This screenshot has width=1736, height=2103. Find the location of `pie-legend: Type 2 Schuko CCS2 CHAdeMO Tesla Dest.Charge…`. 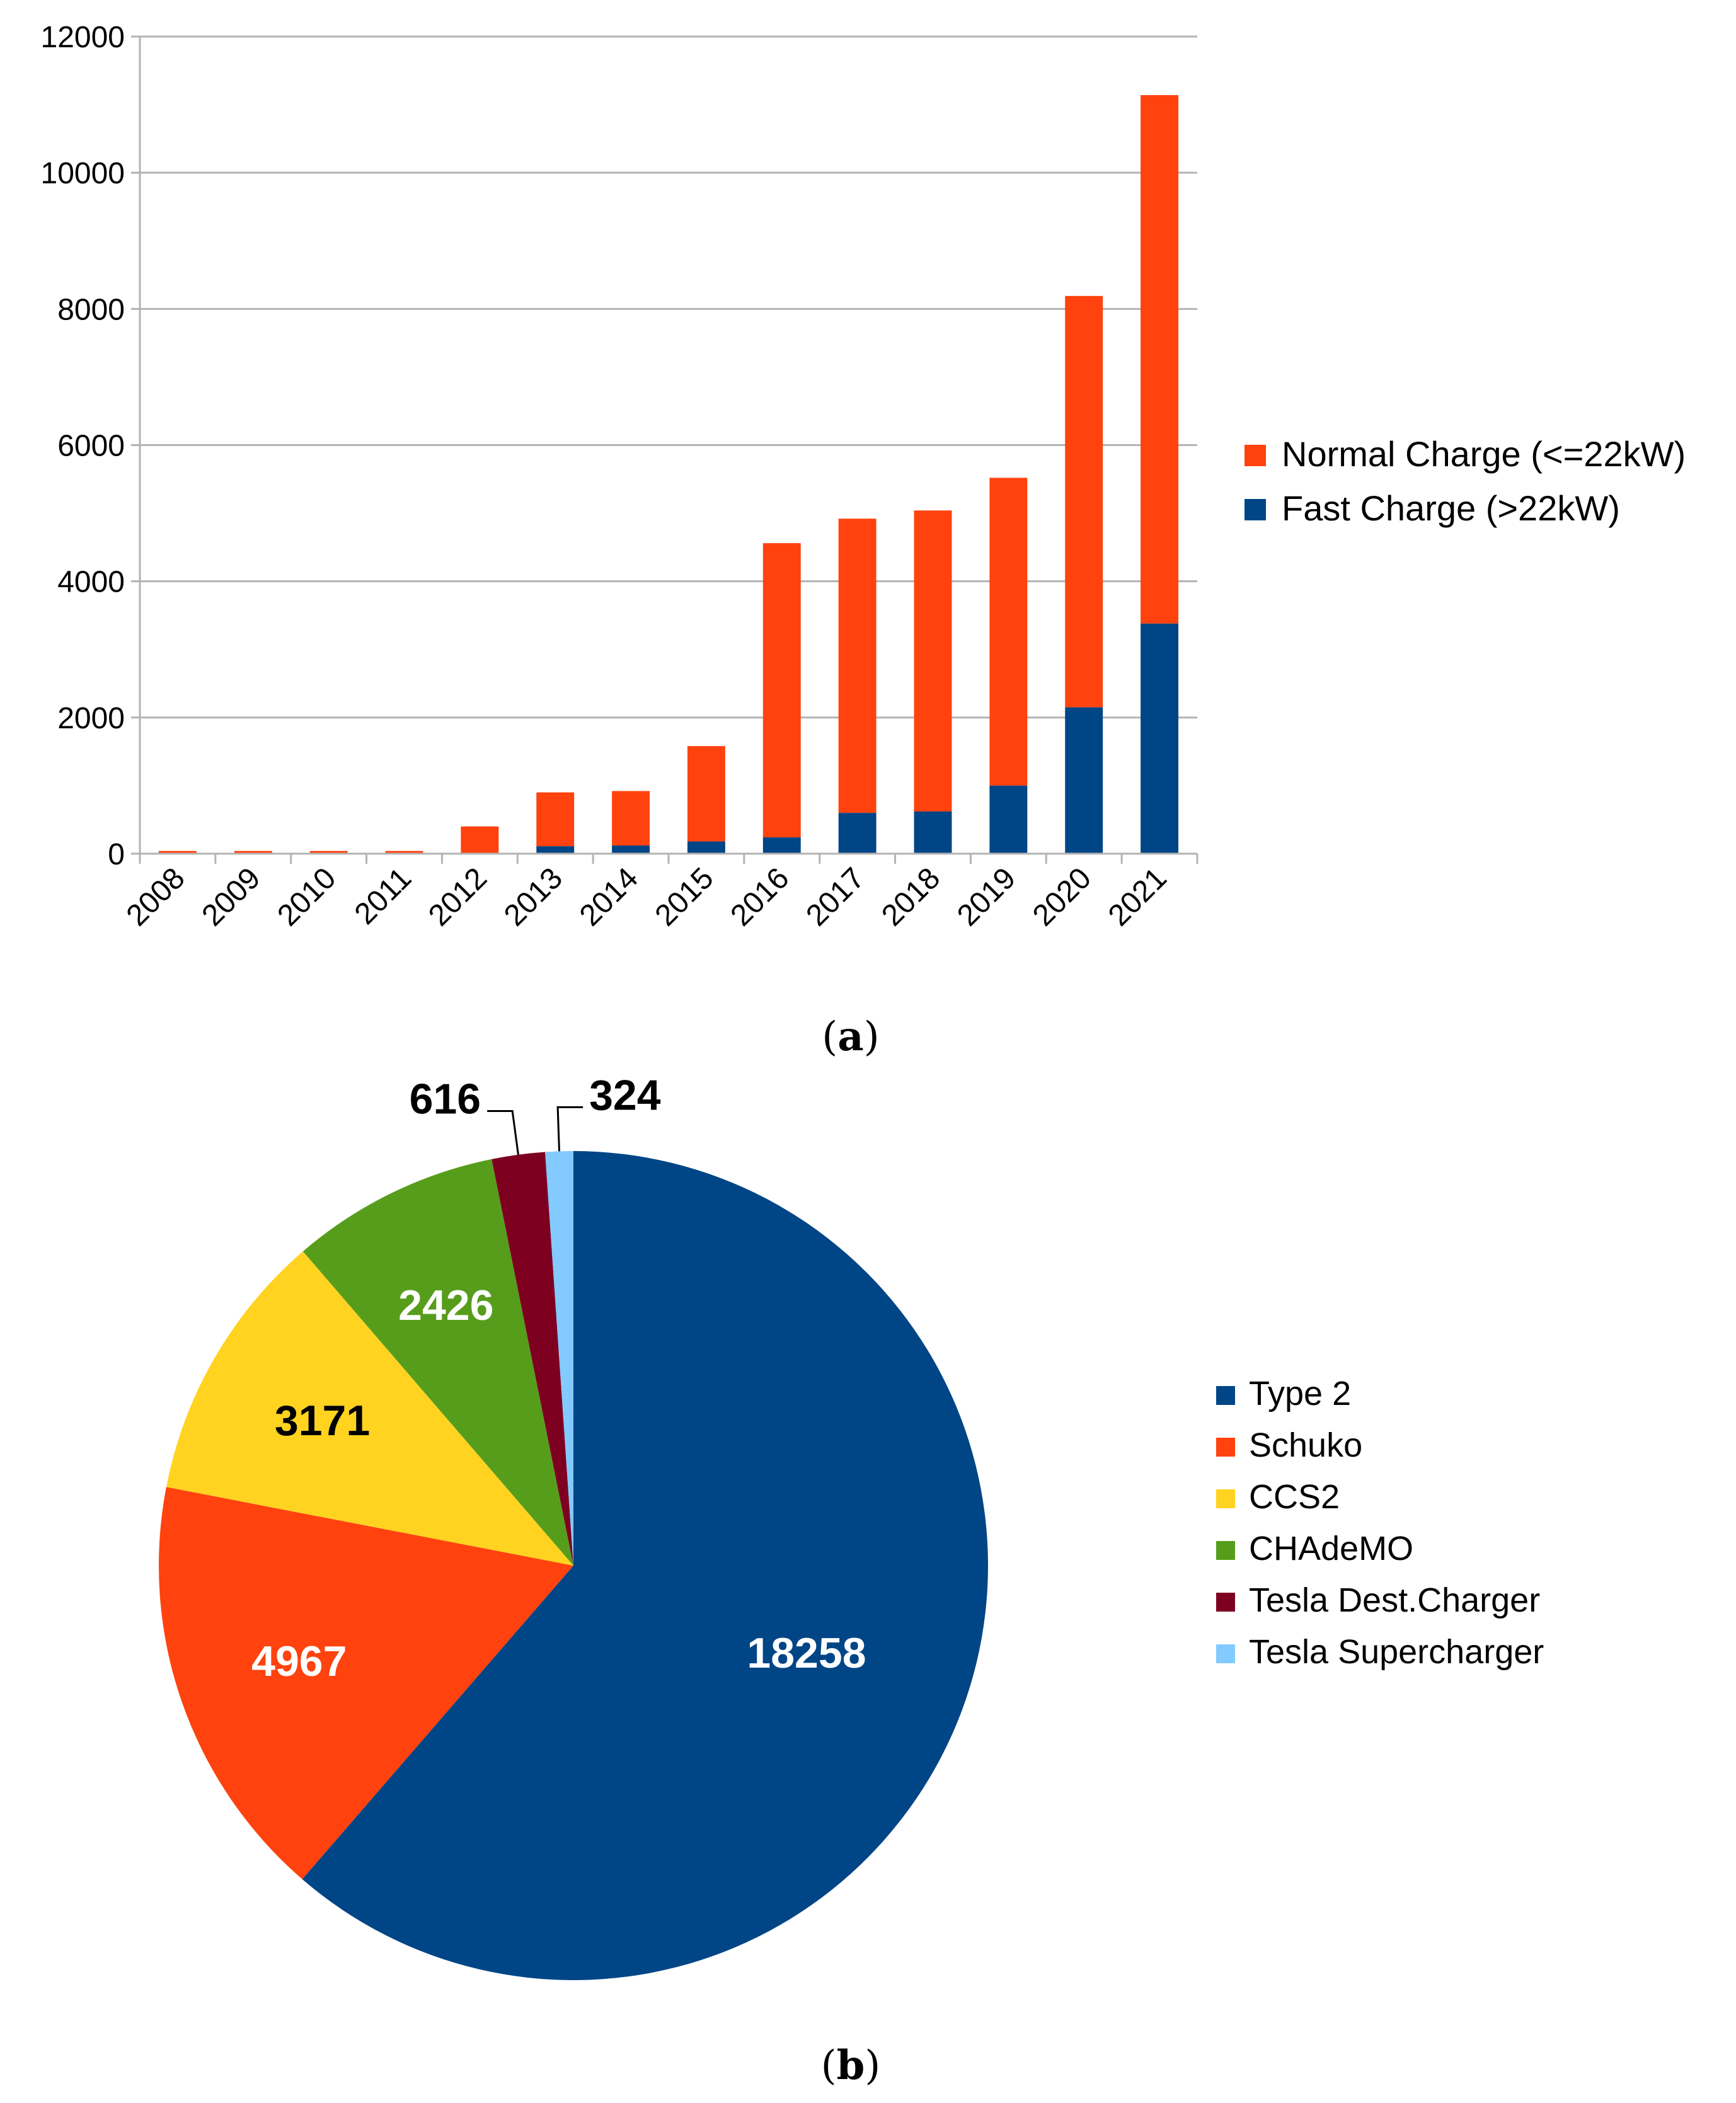

pie-legend: Type 2 Schuko CCS2 CHAdeMO Tesla Dest.Charge… is located at coordinates (1380, 1523).